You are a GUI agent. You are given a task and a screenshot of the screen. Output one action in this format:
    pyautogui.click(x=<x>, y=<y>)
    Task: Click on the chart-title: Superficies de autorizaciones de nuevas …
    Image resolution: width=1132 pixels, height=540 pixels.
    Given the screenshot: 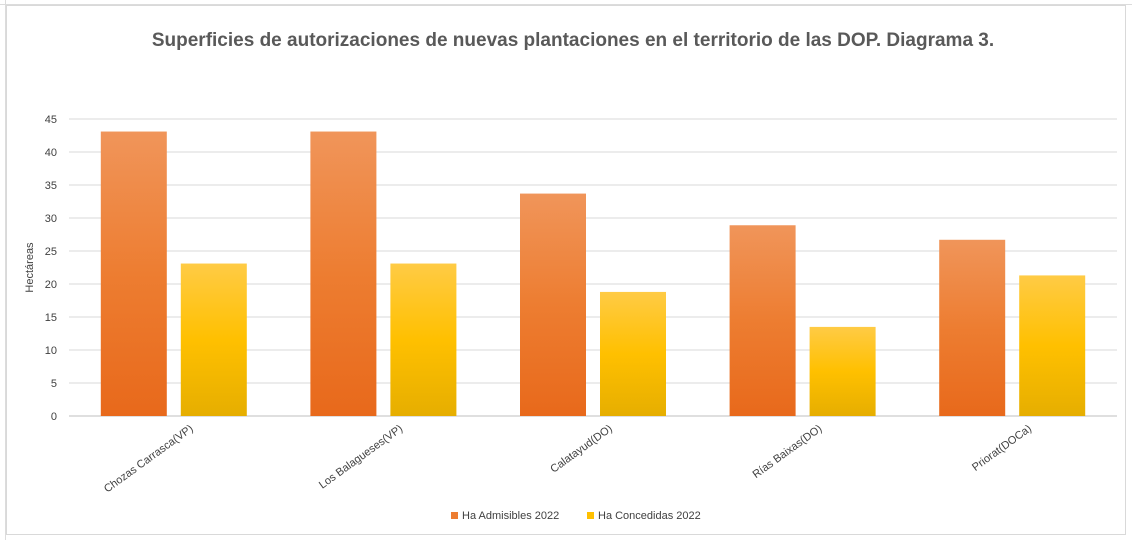 What is the action you would take?
    pyautogui.click(x=573, y=40)
    